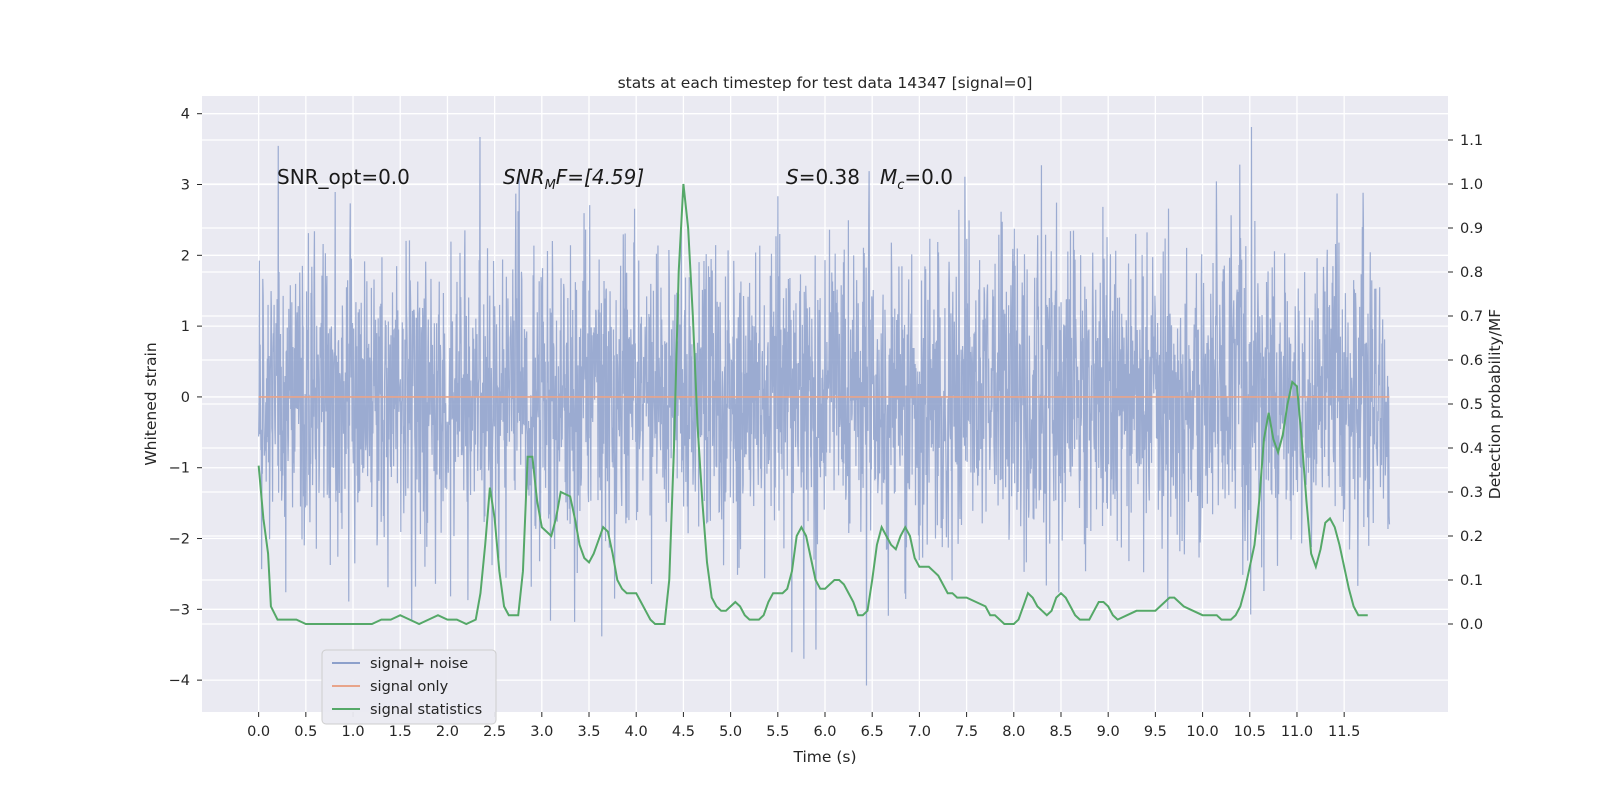 The height and width of the screenshot is (800, 1600). What do you see at coordinates (185, 115) in the screenshot?
I see `y-tick-label: 4` at bounding box center [185, 115].